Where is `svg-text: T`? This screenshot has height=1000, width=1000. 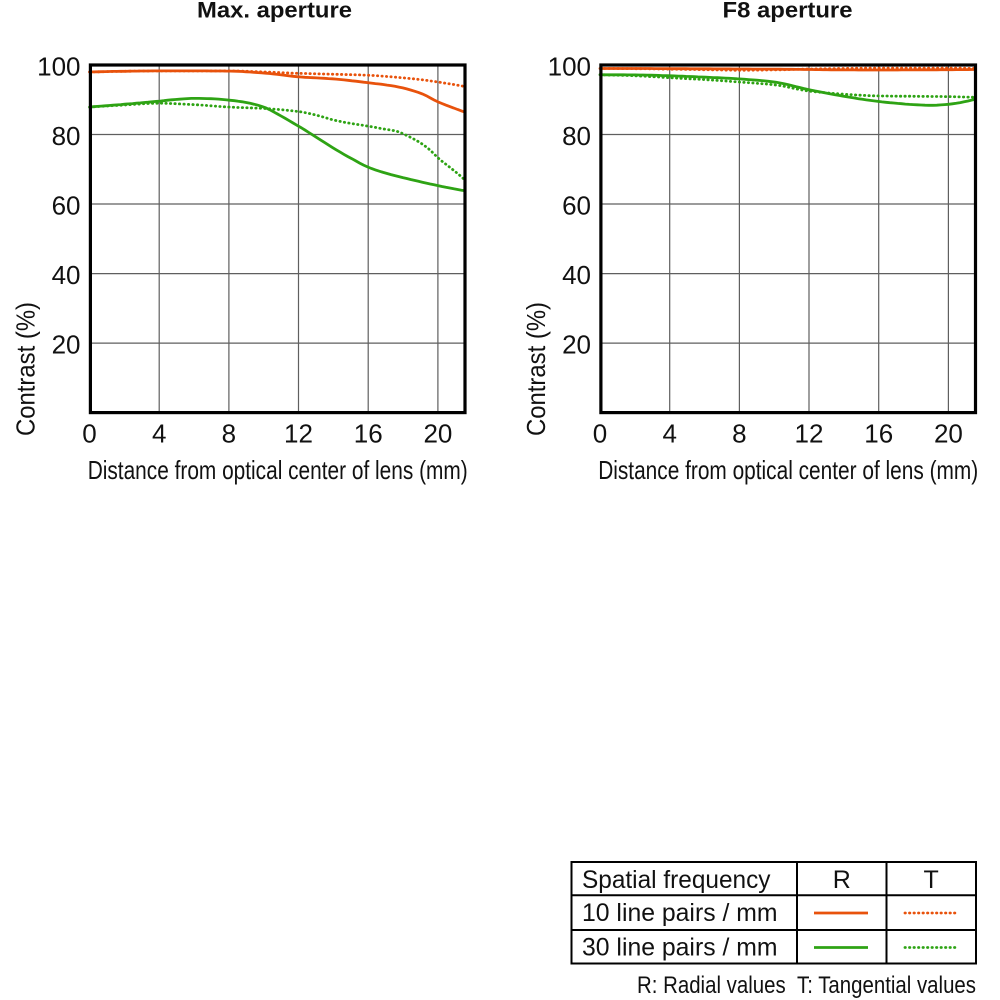 svg-text: T is located at coordinates (931, 880).